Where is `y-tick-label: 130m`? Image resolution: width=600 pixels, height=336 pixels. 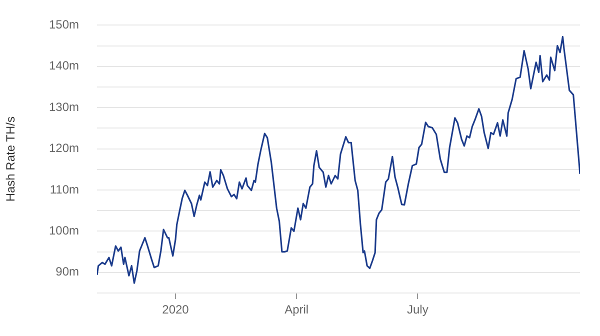 y-tick-label: 130m is located at coordinates (63, 107).